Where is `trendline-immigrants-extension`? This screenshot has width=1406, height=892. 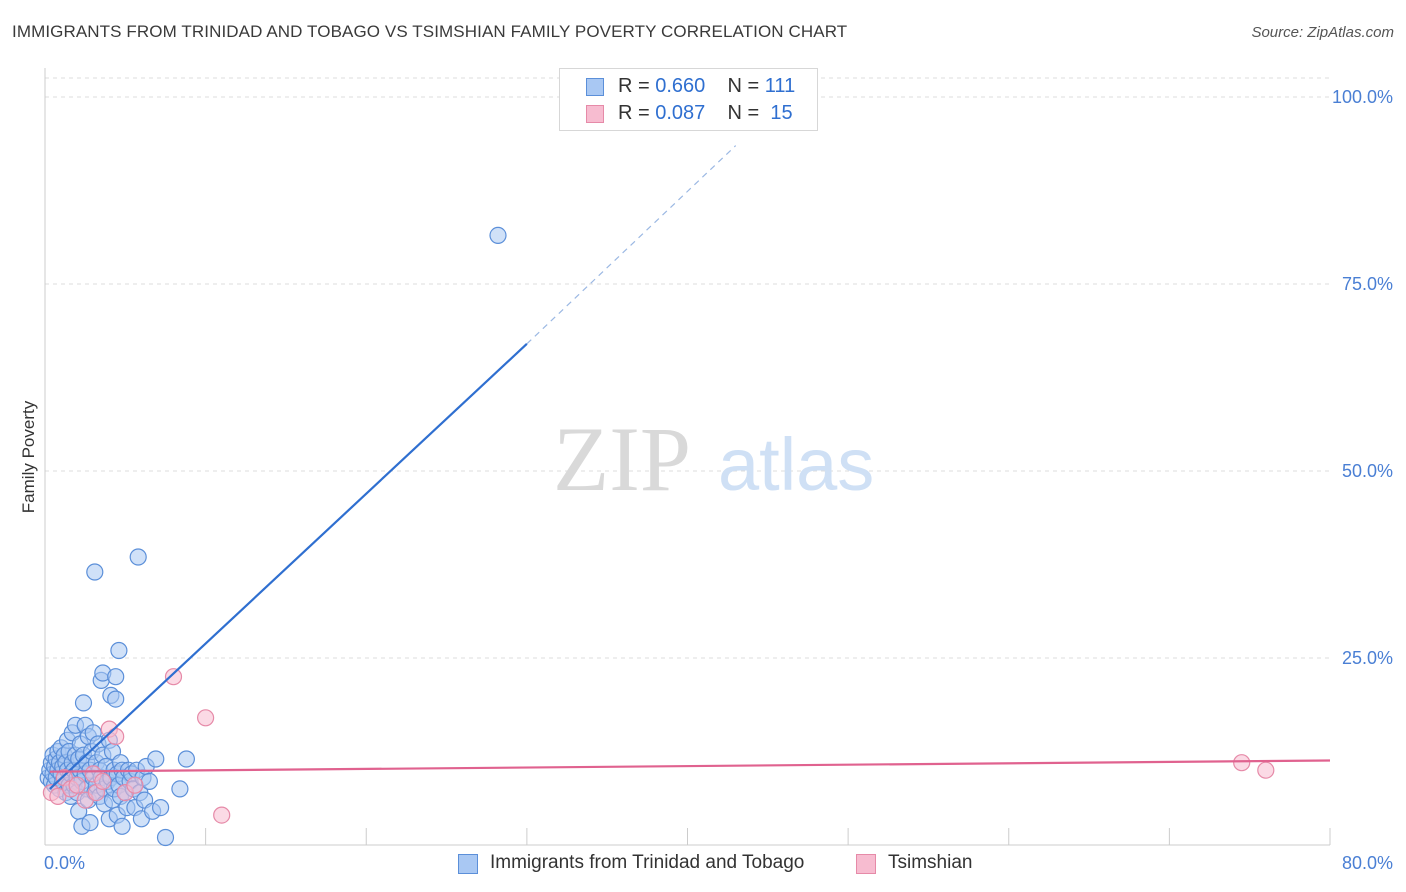 trendline-immigrants-extension is located at coordinates (631, 245).